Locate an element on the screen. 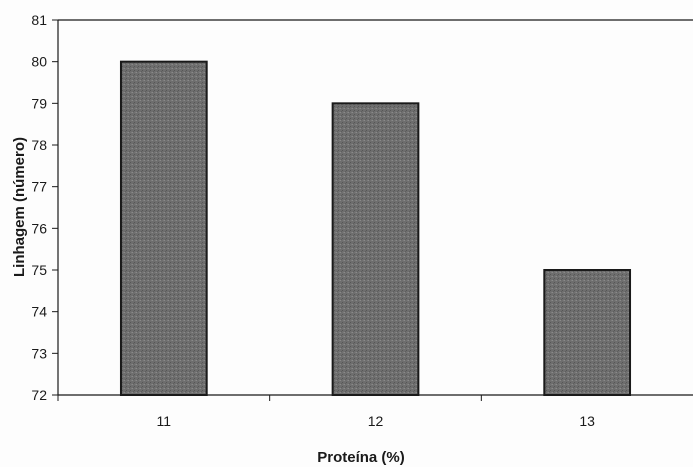 The height and width of the screenshot is (472, 693). y-tick-label: 75 is located at coordinates (39, 270).